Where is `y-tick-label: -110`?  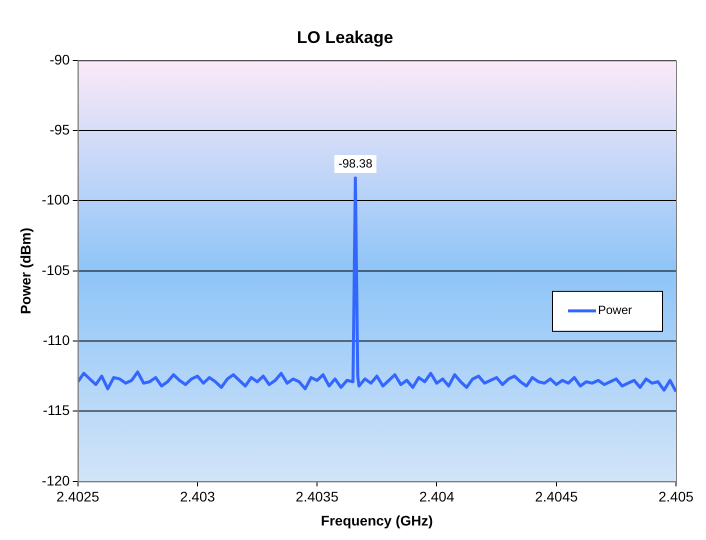 y-tick-label: -110 is located at coordinates (56, 340).